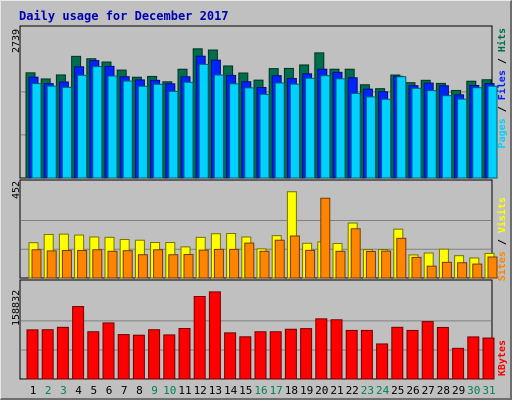 This screenshot has width=512, height=401. Describe the element at coordinates (93, 390) in the screenshot. I see `day-label-5: 5` at that location.